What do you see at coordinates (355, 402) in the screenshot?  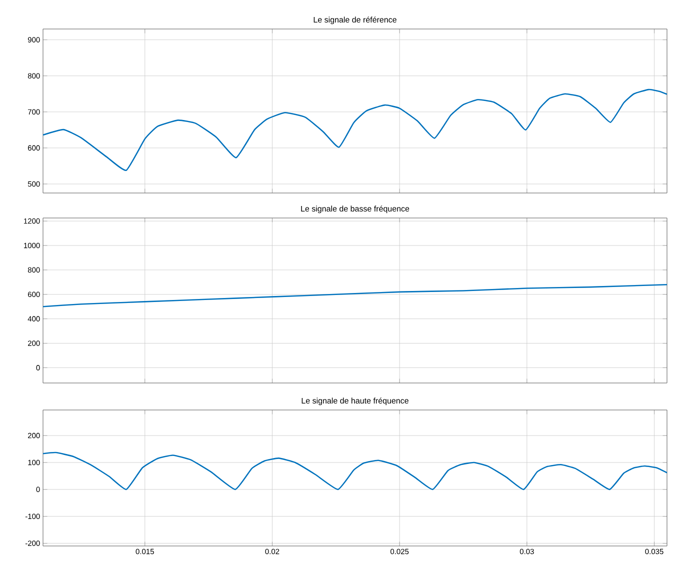 I see `chart-title: Le signale de haute fréquence` at bounding box center [355, 402].